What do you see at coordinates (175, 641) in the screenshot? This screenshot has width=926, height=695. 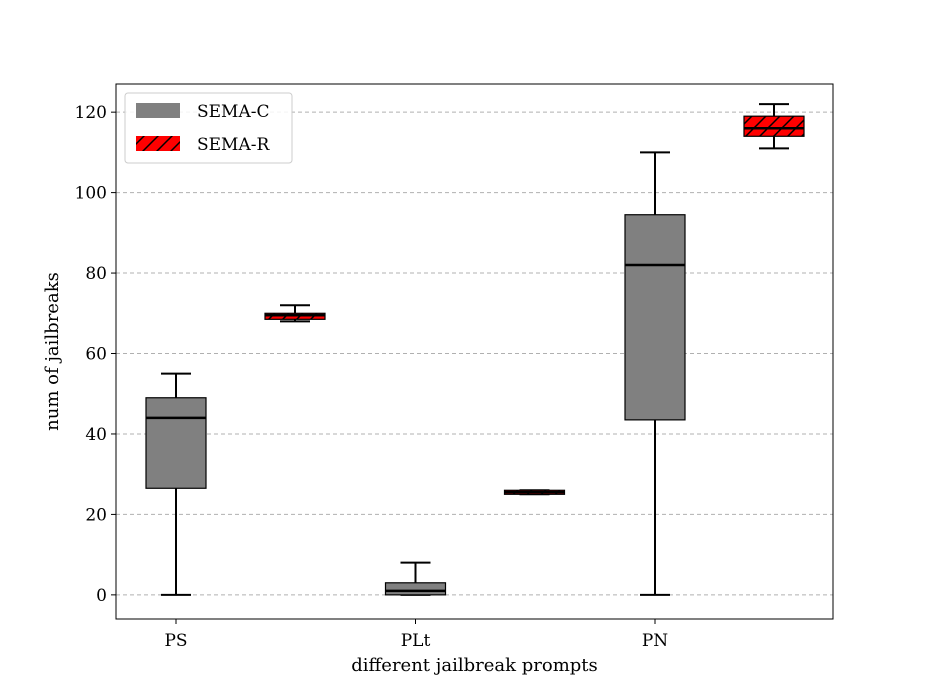 I see `x-tick-label-ps: PS` at bounding box center [175, 641].